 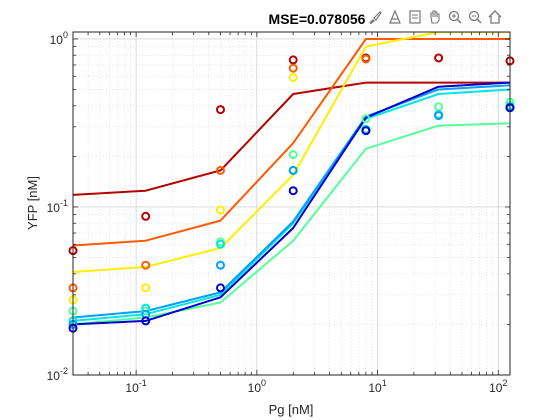 I want to click on x-tick-label: 10⁰, so click(x=257, y=386).